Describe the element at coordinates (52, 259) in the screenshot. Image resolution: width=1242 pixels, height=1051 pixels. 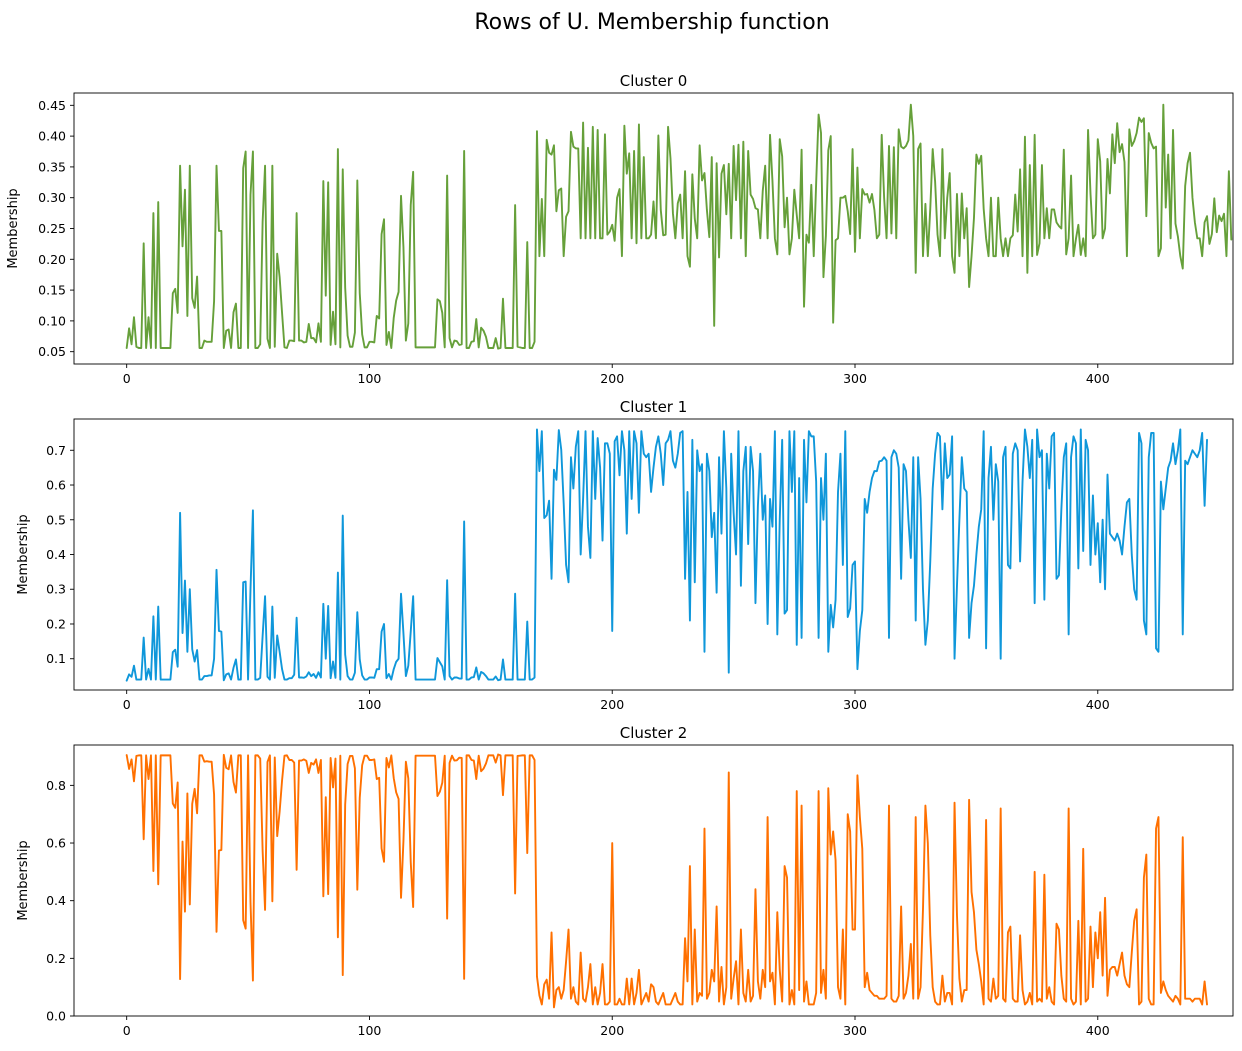
I see `y-tick-label: 0.20` at that location.